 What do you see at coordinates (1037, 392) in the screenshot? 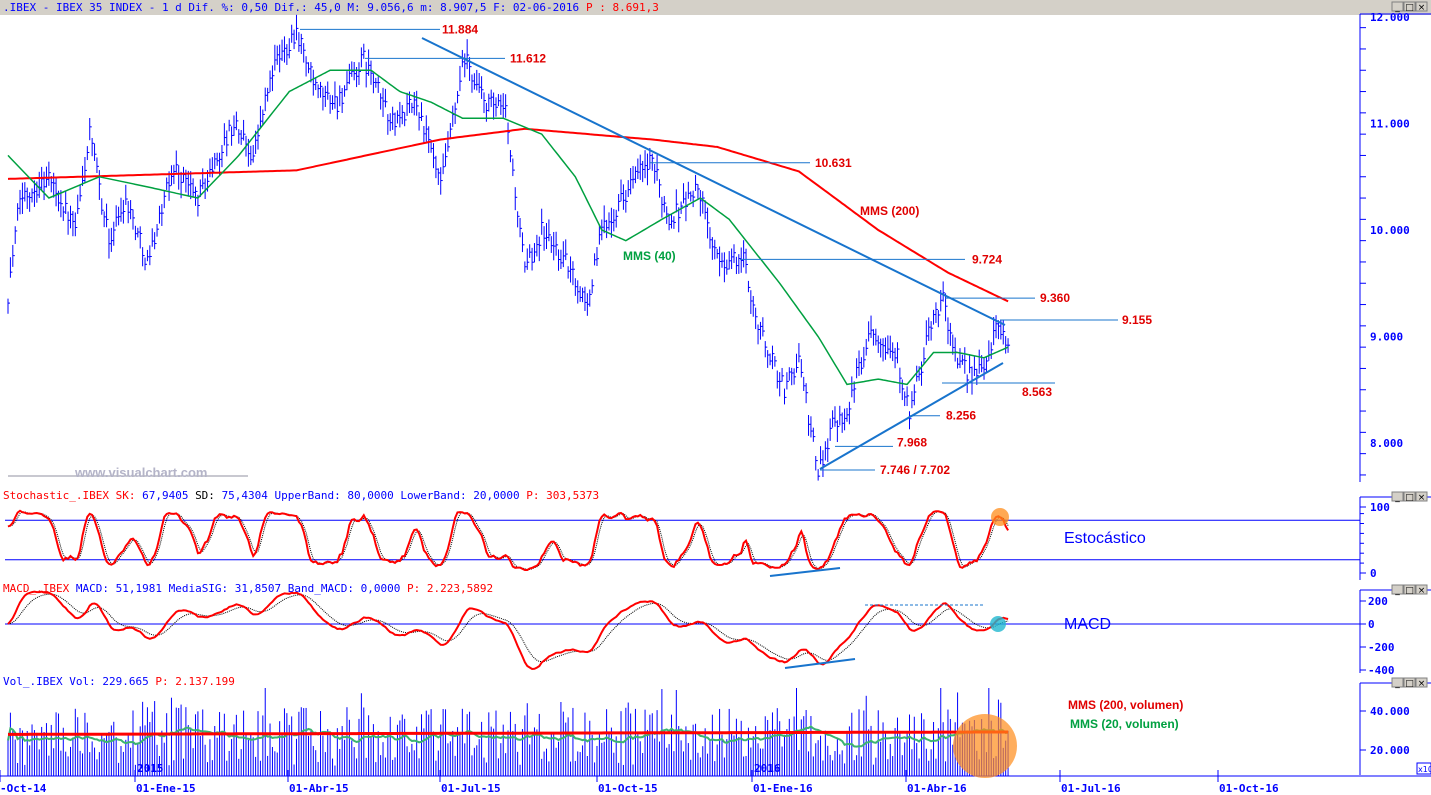
I see `level-label: 8.563` at bounding box center [1037, 392].